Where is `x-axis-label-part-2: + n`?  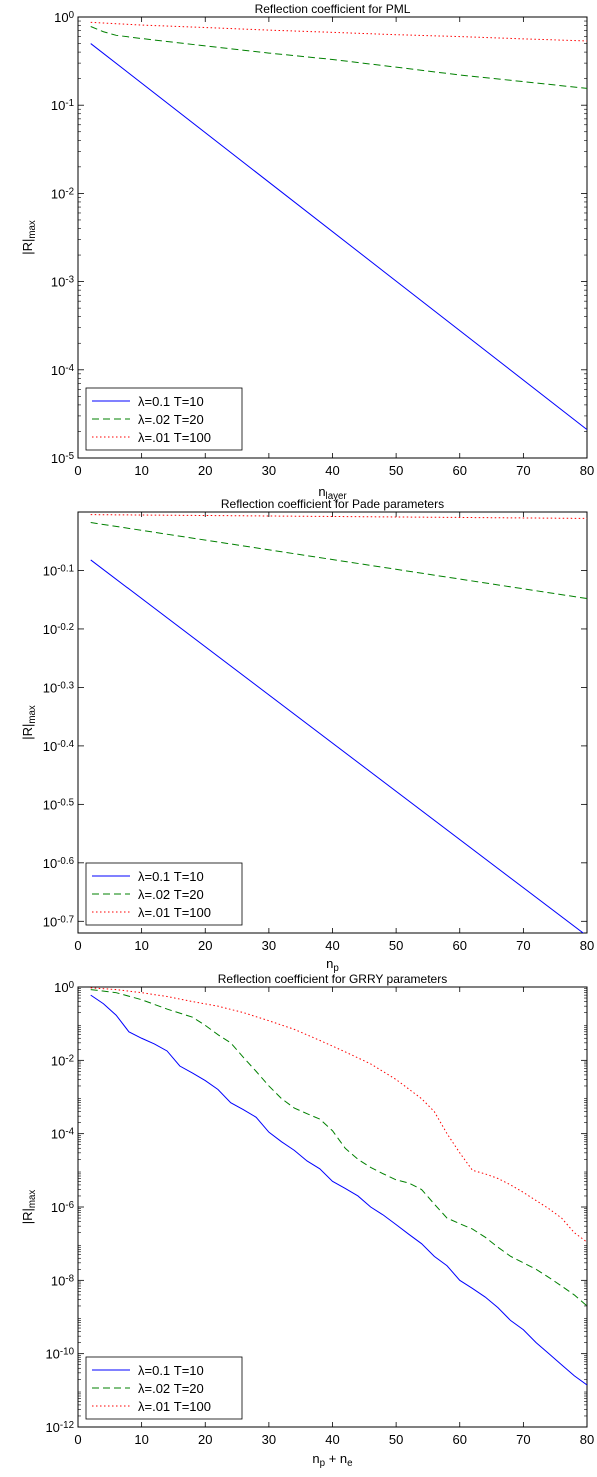
x-axis-label-part-2: + n is located at coordinates (336, 1458).